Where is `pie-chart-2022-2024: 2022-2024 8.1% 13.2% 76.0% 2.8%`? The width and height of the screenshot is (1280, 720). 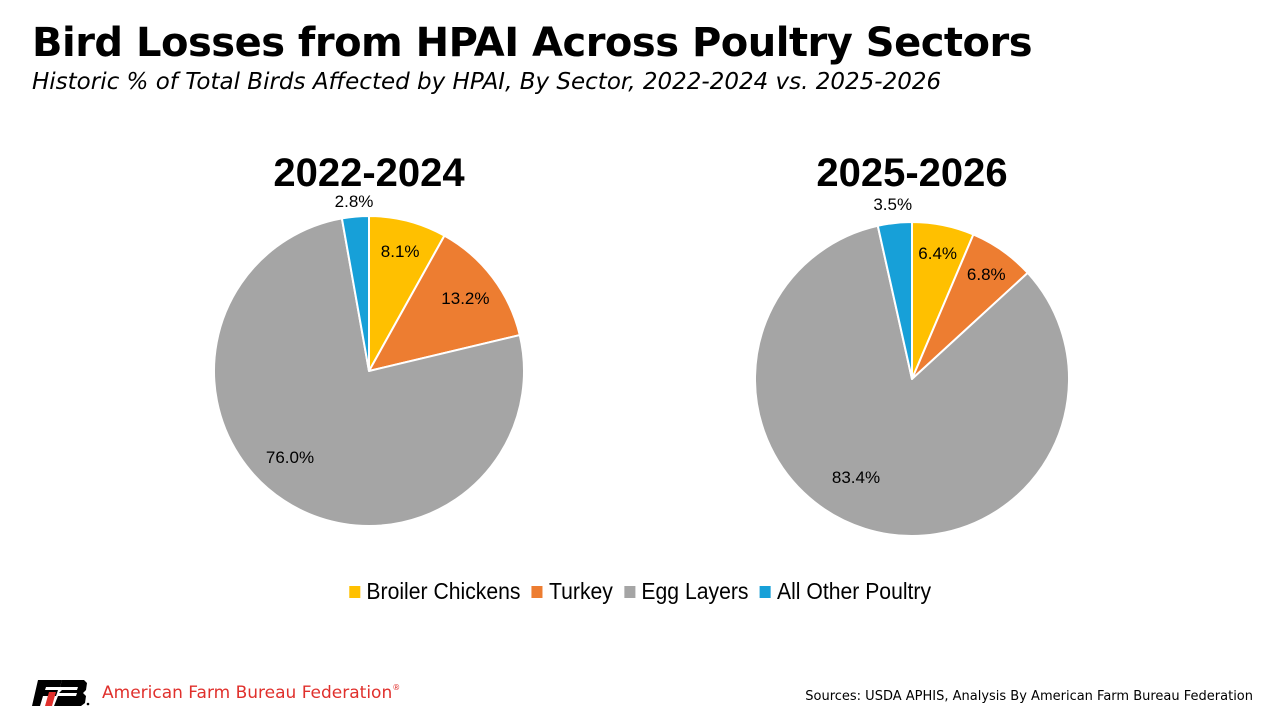
pie-chart-2022-2024: 2022-2024 8.1% 13.2% 76.0% 2.8% is located at coordinates (369, 339).